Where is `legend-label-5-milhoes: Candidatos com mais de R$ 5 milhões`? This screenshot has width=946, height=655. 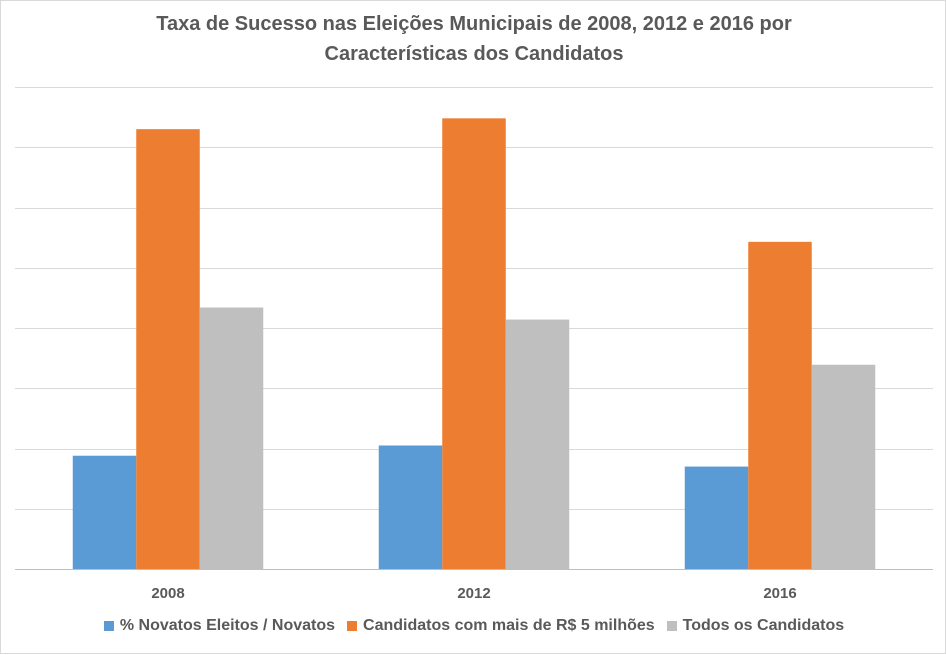
legend-label-5-milhoes: Candidatos com mais de R$ 5 milhões is located at coordinates (509, 625).